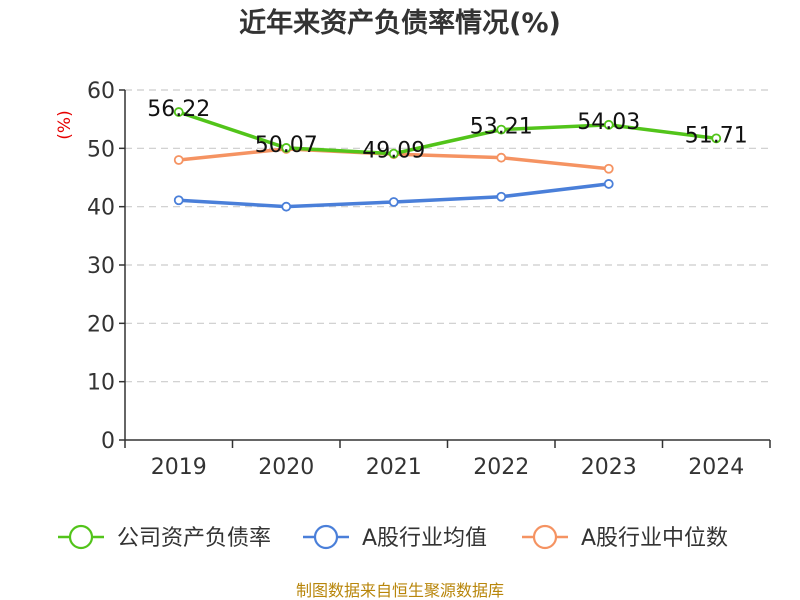 Image resolution: width=800 pixels, height=600 pixels. Describe the element at coordinates (400, 23) in the screenshot. I see `chart-title: 近年来资产负债率情况(%)` at that location.